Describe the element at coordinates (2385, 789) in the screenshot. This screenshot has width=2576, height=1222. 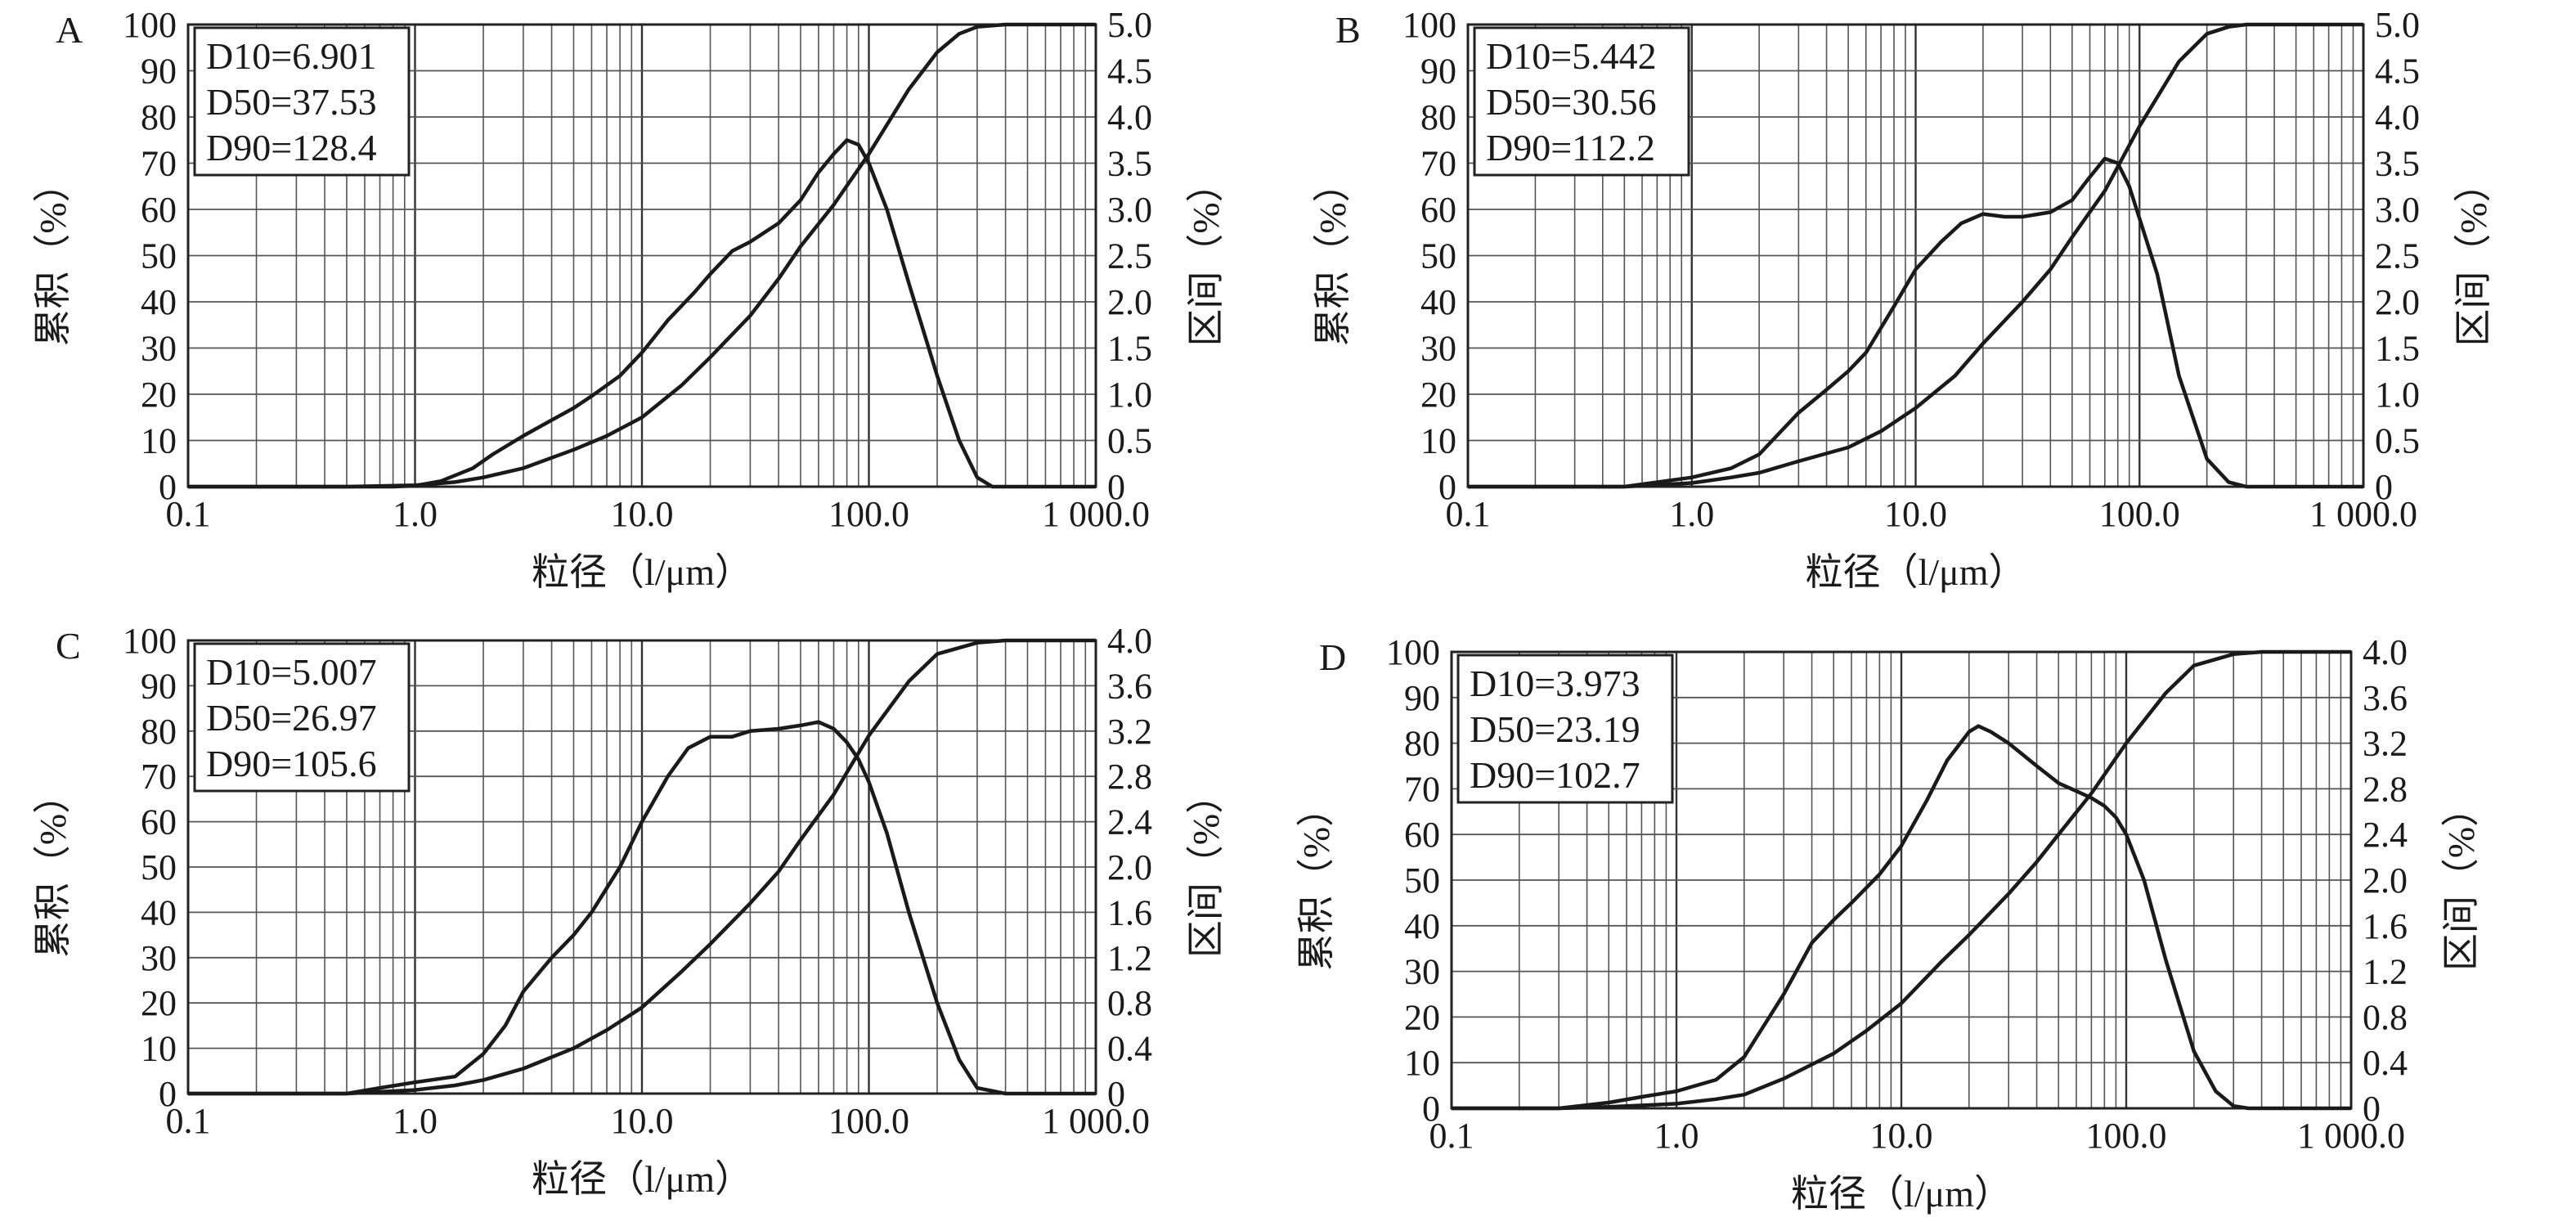
I see `y-right-tick-label: 2.8` at that location.